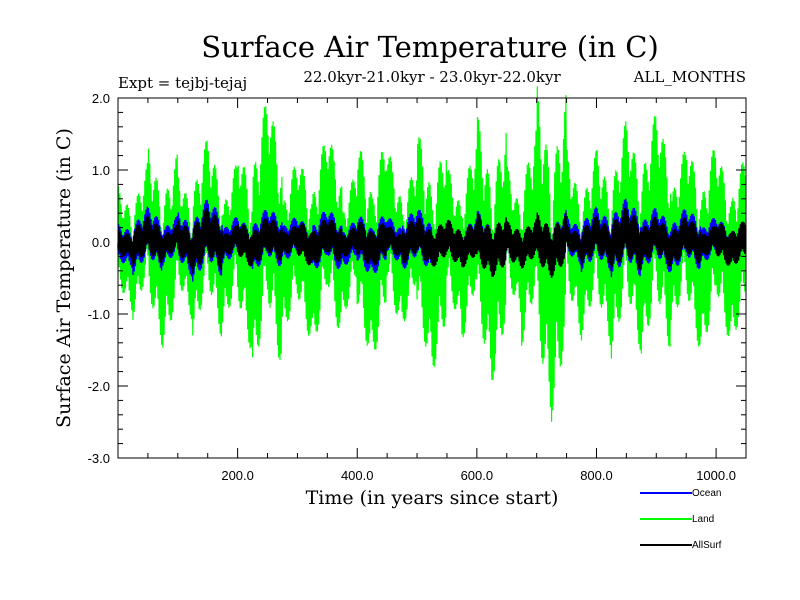 The height and width of the screenshot is (600, 800). Describe the element at coordinates (64, 278) in the screenshot. I see `y-axis-label: Surface Air Temperature (in C)` at that location.